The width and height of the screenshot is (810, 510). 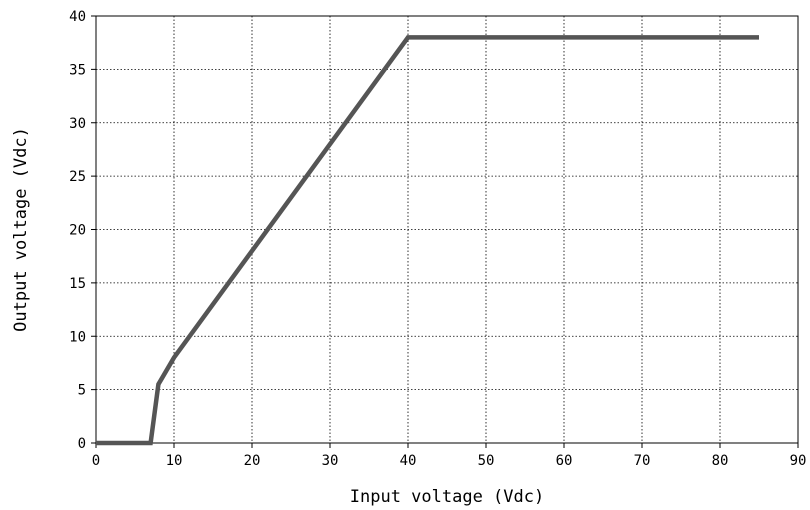 I want to click on x-tick-label: 30, so click(x=330, y=461).